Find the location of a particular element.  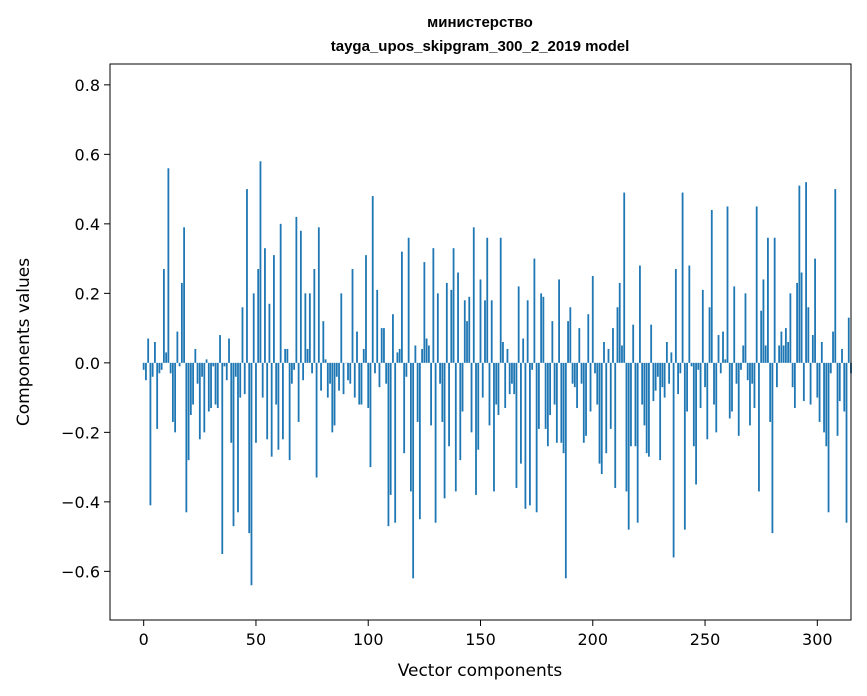

chart-title-line-2: tayga_upos_skipgram_300_2_2019 model is located at coordinates (480, 46).